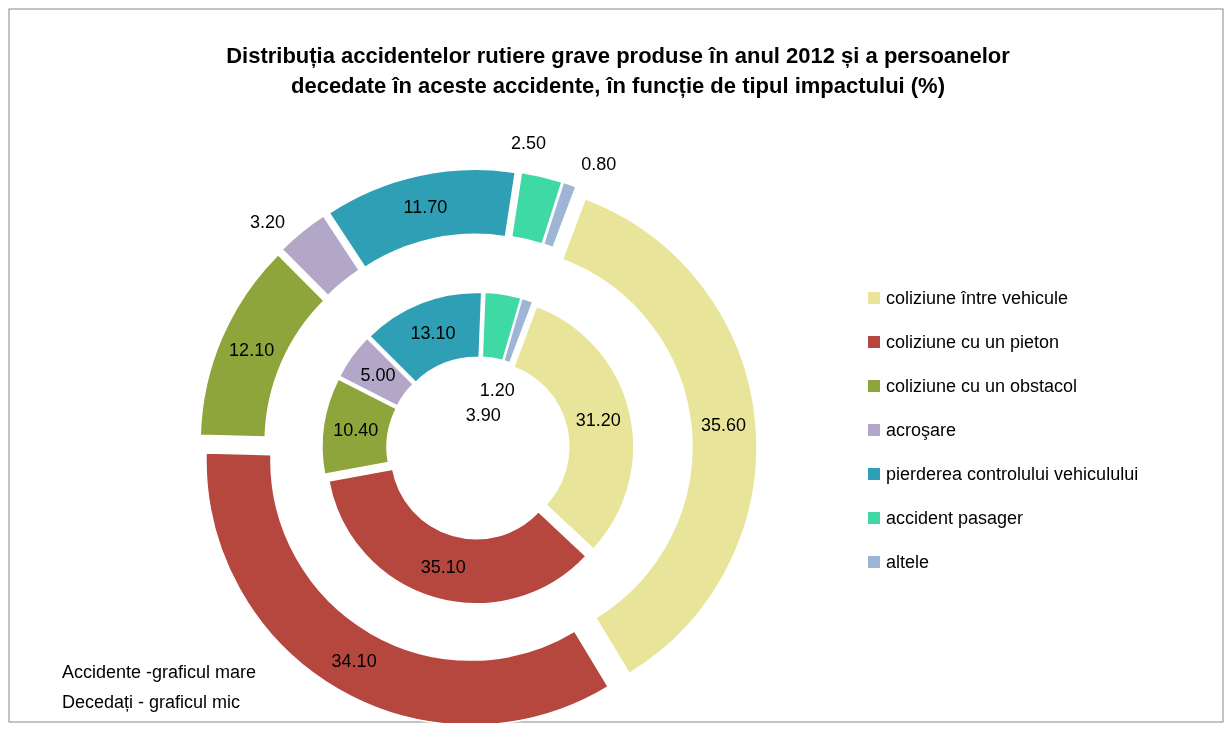 The image size is (1232, 731). What do you see at coordinates (1012, 474) in the screenshot?
I see `legend-label: pierderea controlului vehiculului` at bounding box center [1012, 474].